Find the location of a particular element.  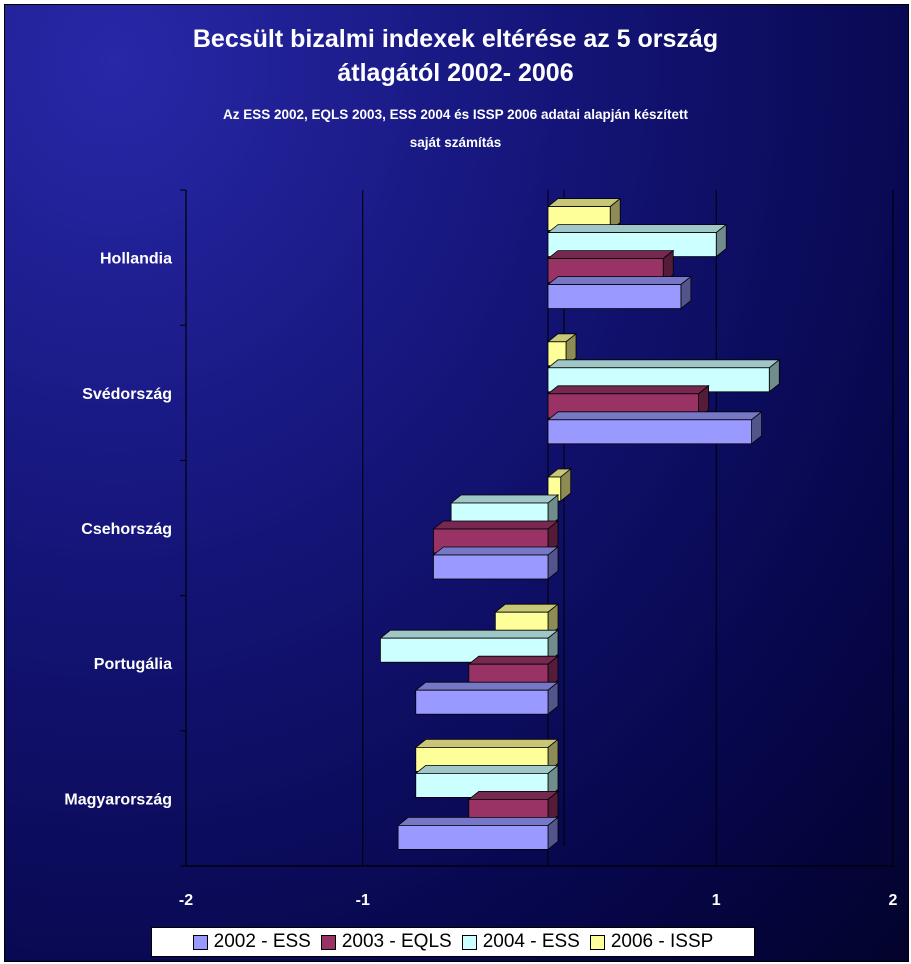

category-label: Magyarország is located at coordinates (118, 799).